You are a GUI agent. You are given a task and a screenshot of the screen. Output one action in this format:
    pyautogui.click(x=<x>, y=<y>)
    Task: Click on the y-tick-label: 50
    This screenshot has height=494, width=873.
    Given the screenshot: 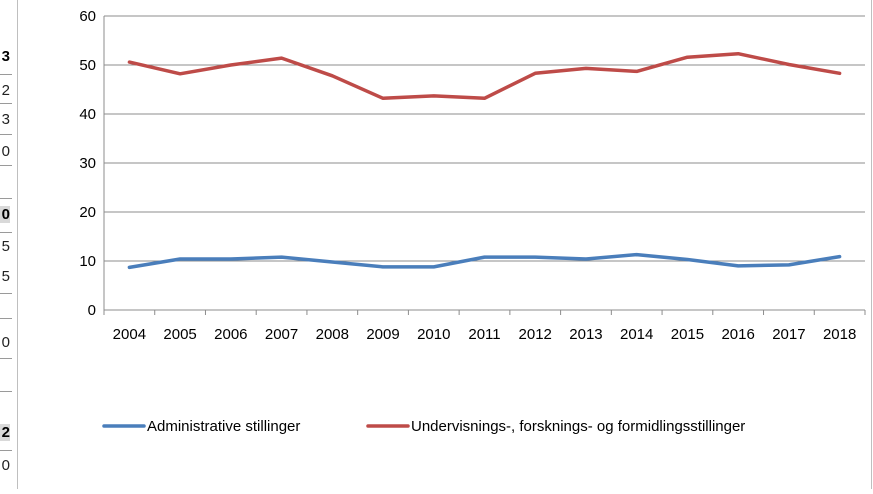 What is the action you would take?
    pyautogui.click(x=87, y=65)
    